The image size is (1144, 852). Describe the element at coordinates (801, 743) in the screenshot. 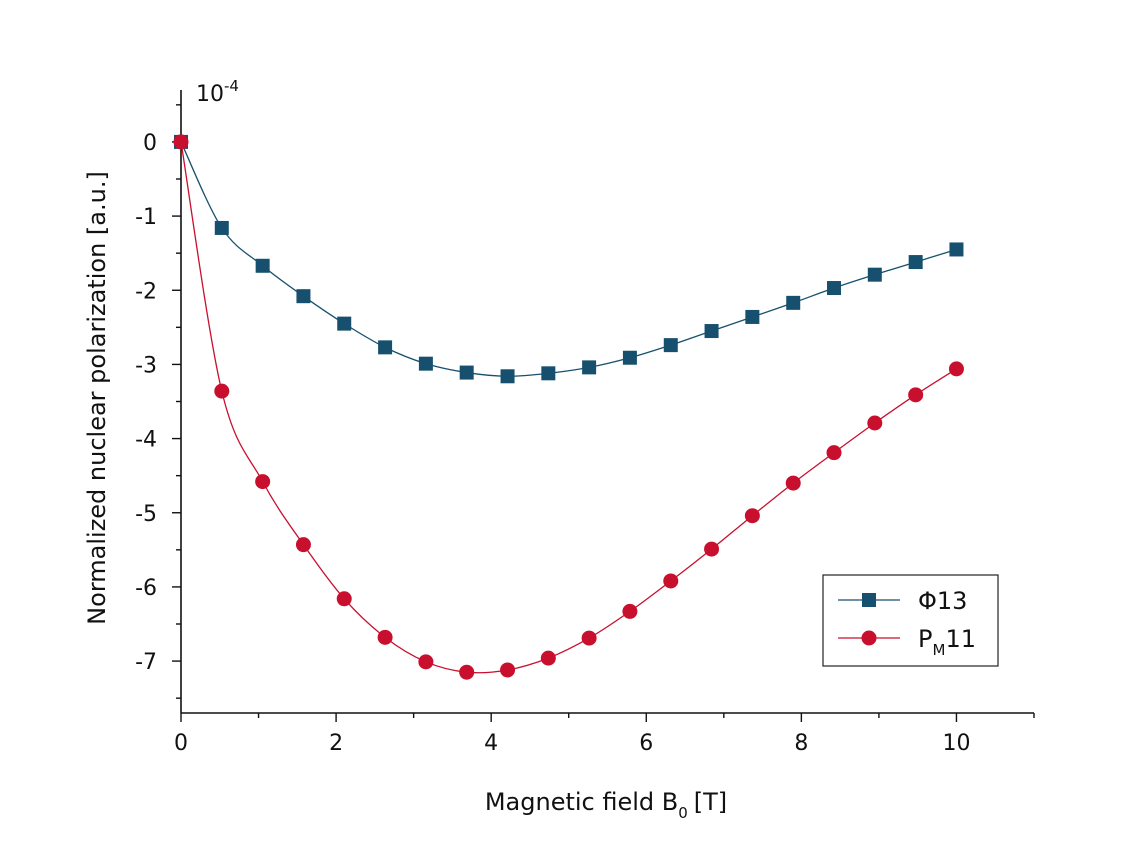

I see `x-tick-label: 8` at that location.